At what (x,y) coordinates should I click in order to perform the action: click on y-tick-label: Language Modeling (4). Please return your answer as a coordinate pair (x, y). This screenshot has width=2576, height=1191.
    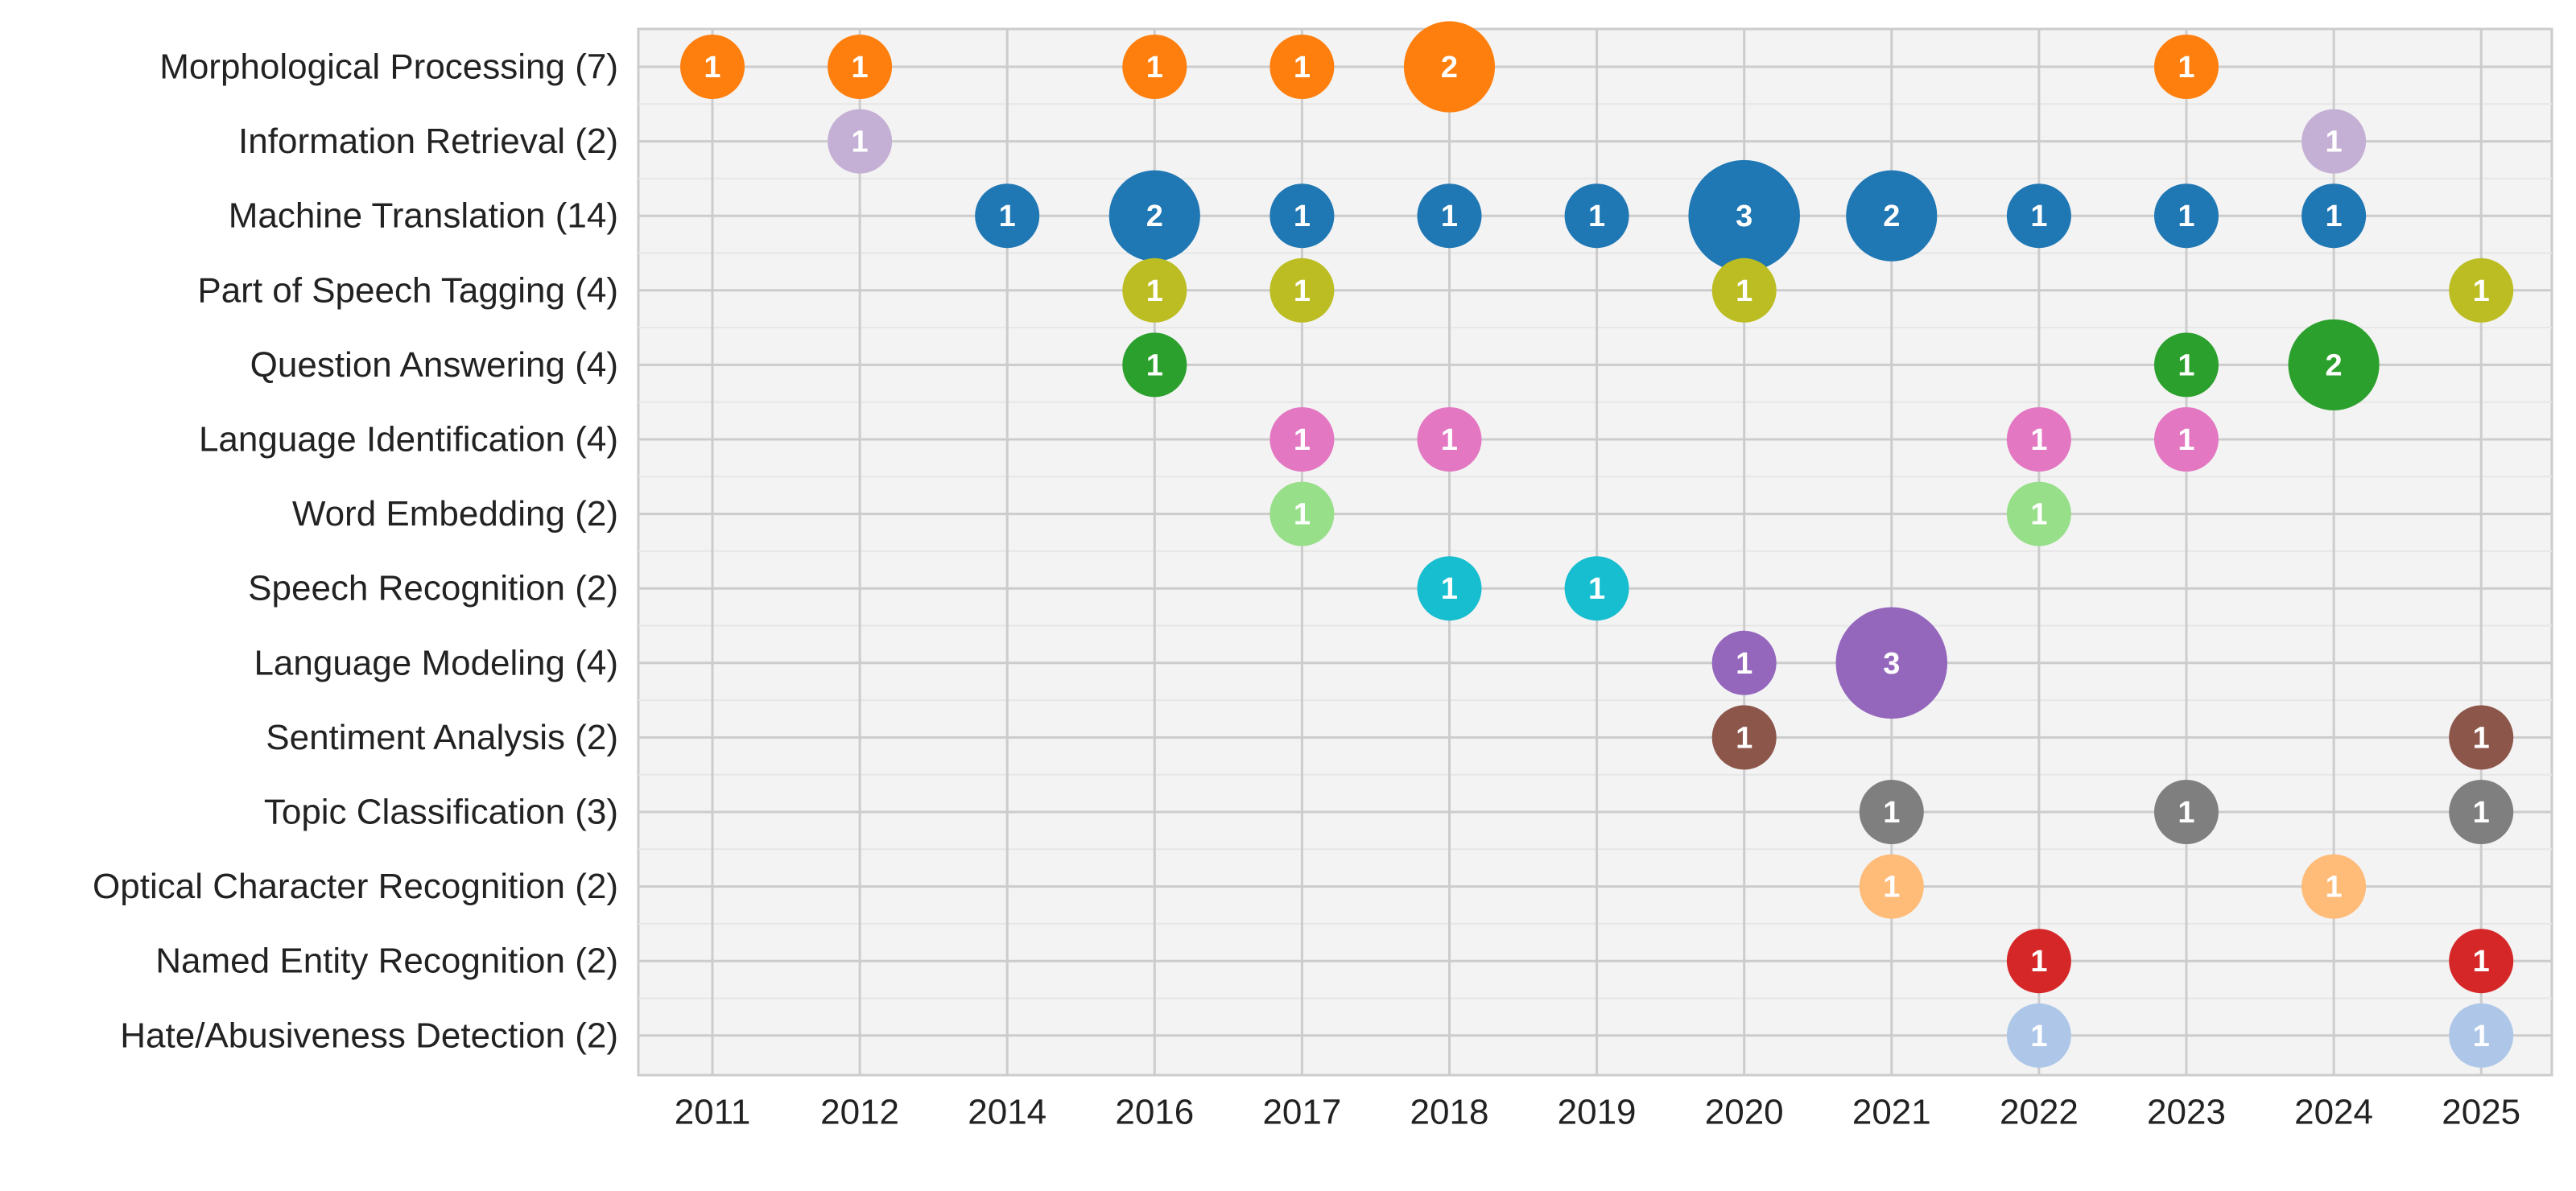
    Looking at the image, I should click on (436, 662).